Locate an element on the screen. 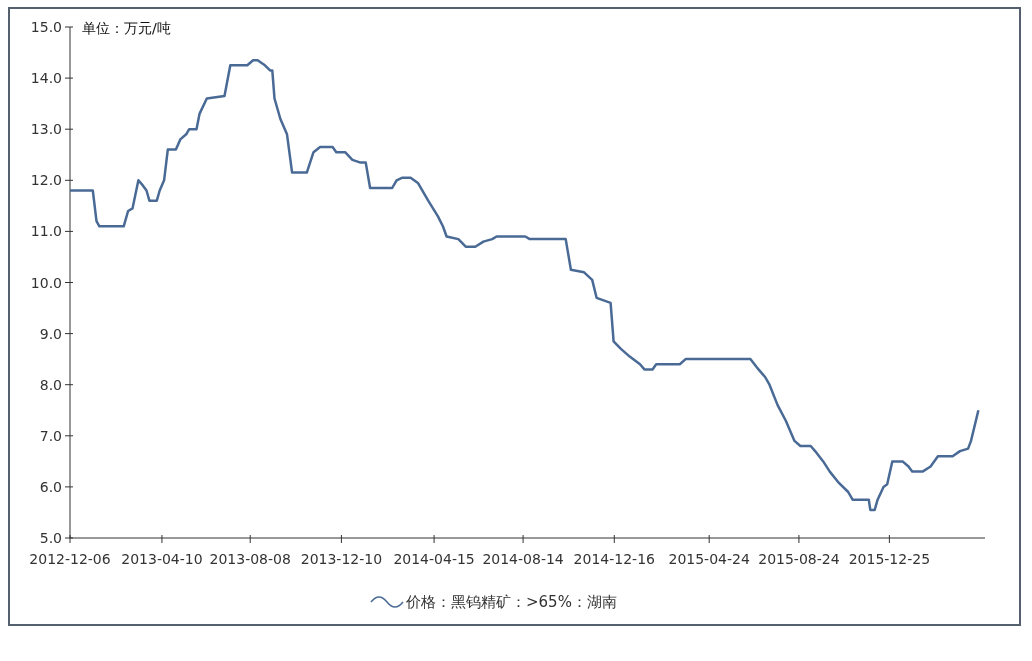 The image size is (1032, 661). y-tick-label: 8.0 is located at coordinates (50, 384).